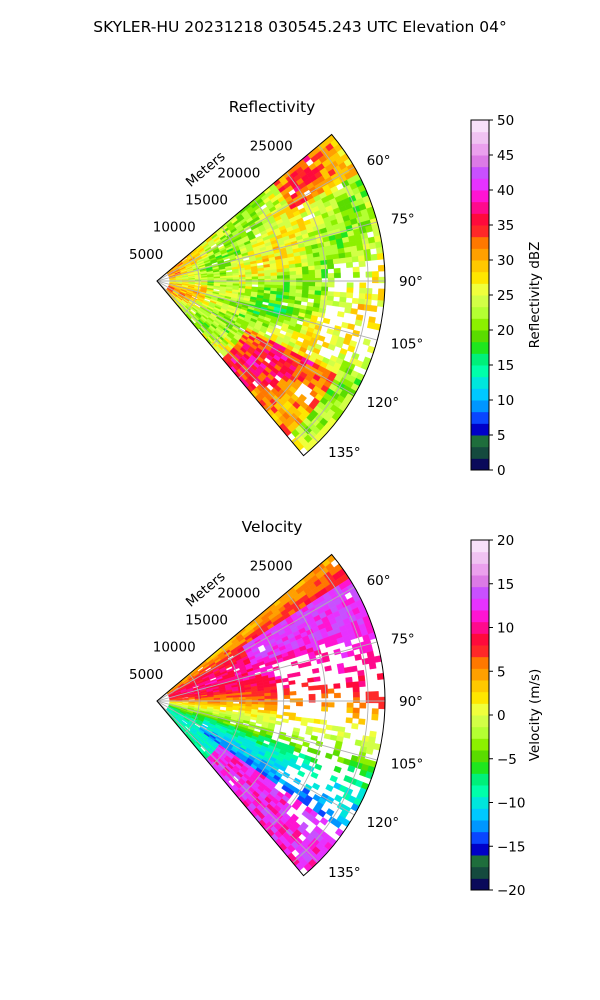 The height and width of the screenshot is (1000, 600). Describe the element at coordinates (505, 401) in the screenshot. I see `reflectivity-colorbar-tick: 10` at that location.